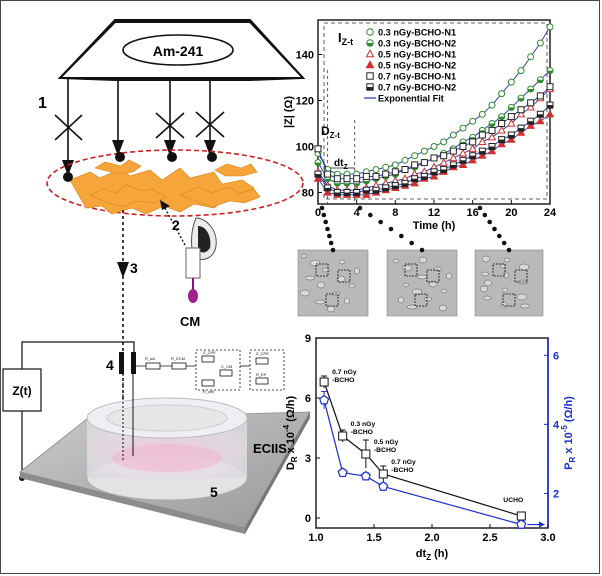 Image resolution: width=602 pixels, height=576 pixels. Describe the element at coordinates (133, 363) in the screenshot. I see `electrode-right` at that location.